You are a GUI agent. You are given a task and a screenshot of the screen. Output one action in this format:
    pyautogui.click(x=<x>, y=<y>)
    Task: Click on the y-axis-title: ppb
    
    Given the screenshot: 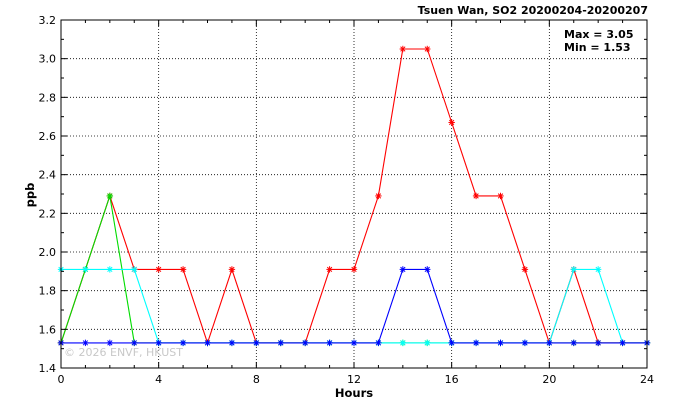 What is the action you would take?
    pyautogui.click(x=30, y=195)
    